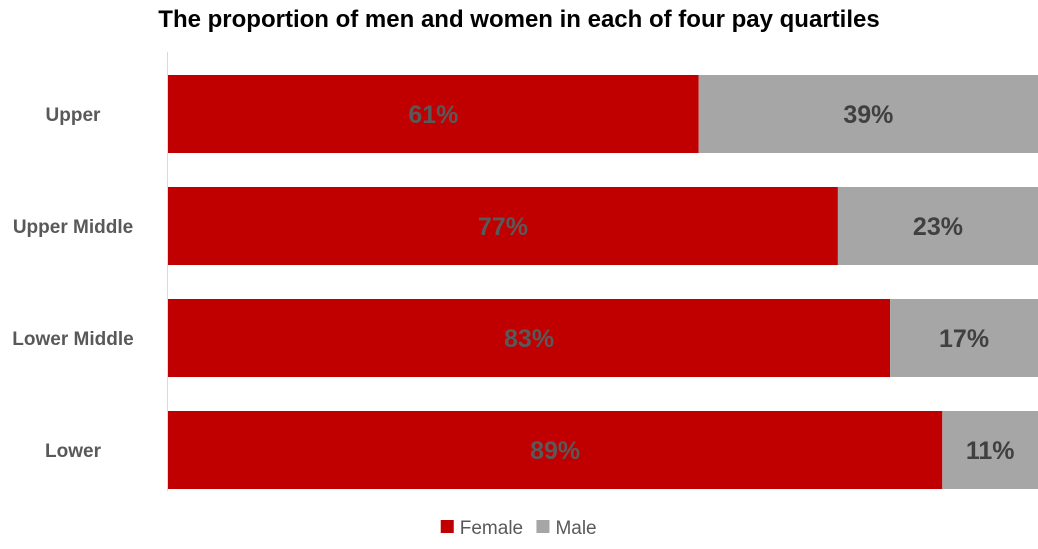  I want to click on data-label-male-lower-middle: 17%, so click(964, 339).